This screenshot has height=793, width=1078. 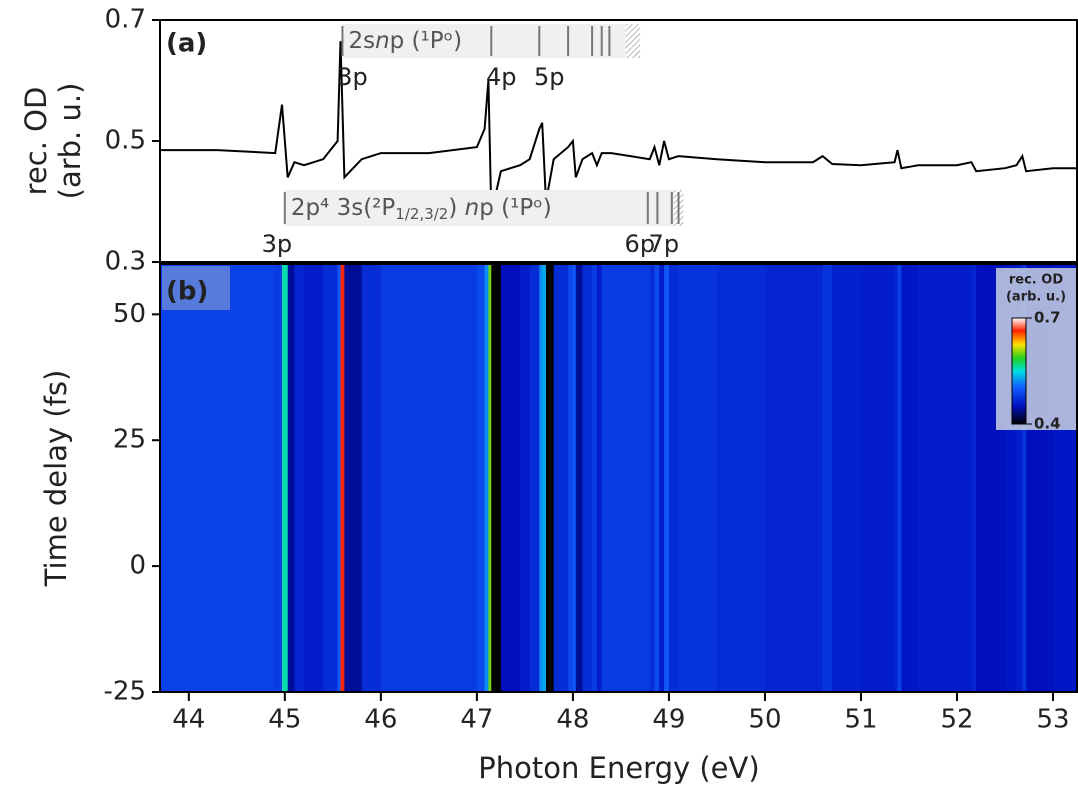 I want to click on colorbar-bg, so click(x=1036, y=349).